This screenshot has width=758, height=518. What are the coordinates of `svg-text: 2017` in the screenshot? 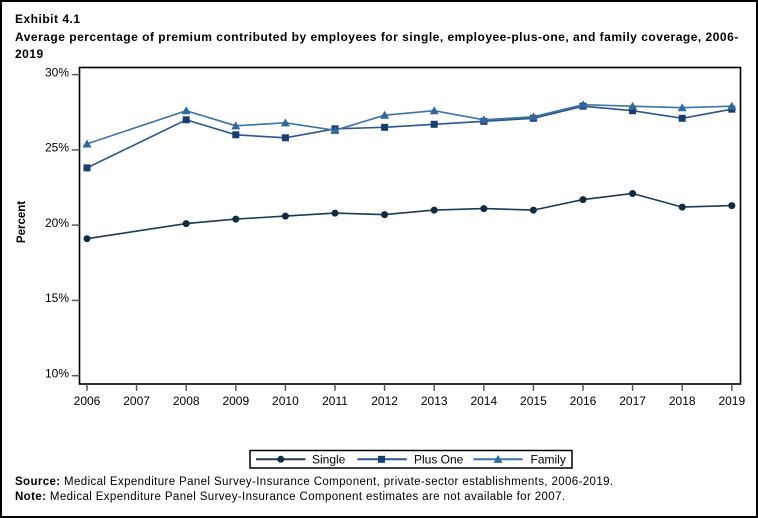 It's located at (632, 401).